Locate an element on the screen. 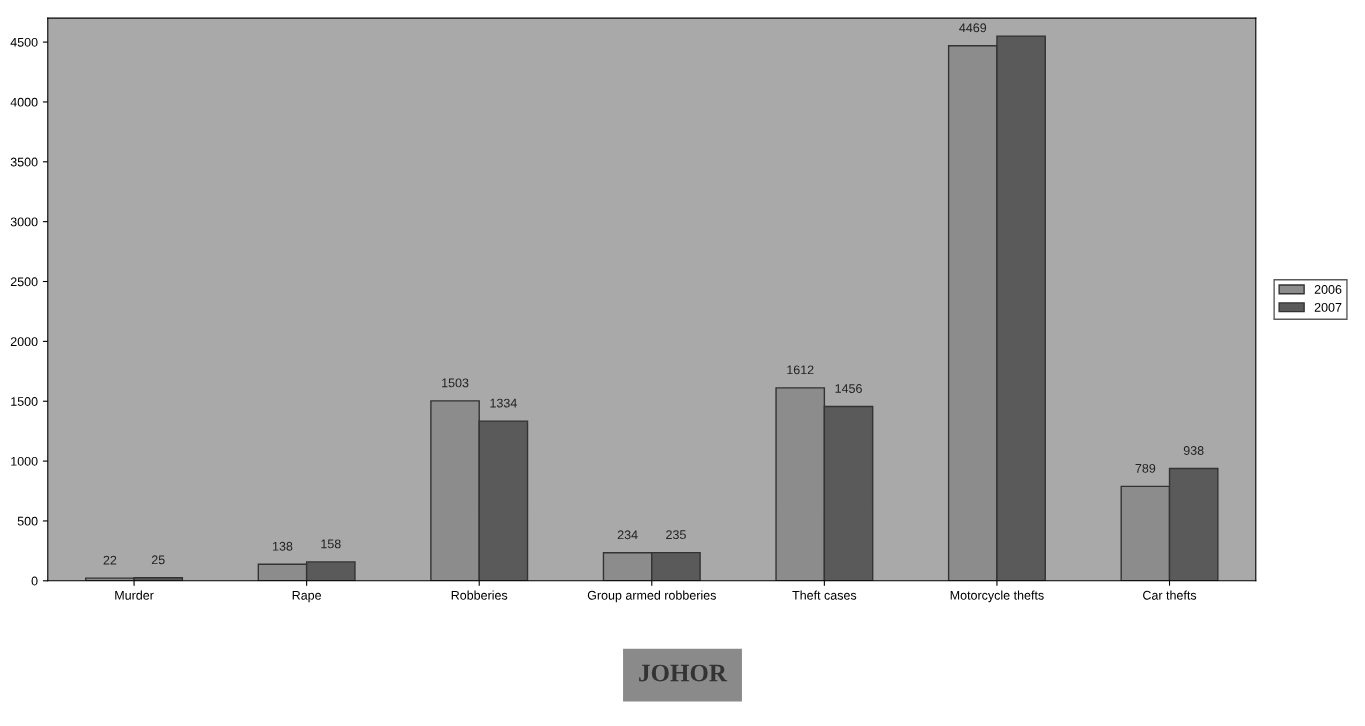 Image resolution: width=1365 pixels, height=726 pixels. y-tick-label: 4000 is located at coordinates (24, 102).